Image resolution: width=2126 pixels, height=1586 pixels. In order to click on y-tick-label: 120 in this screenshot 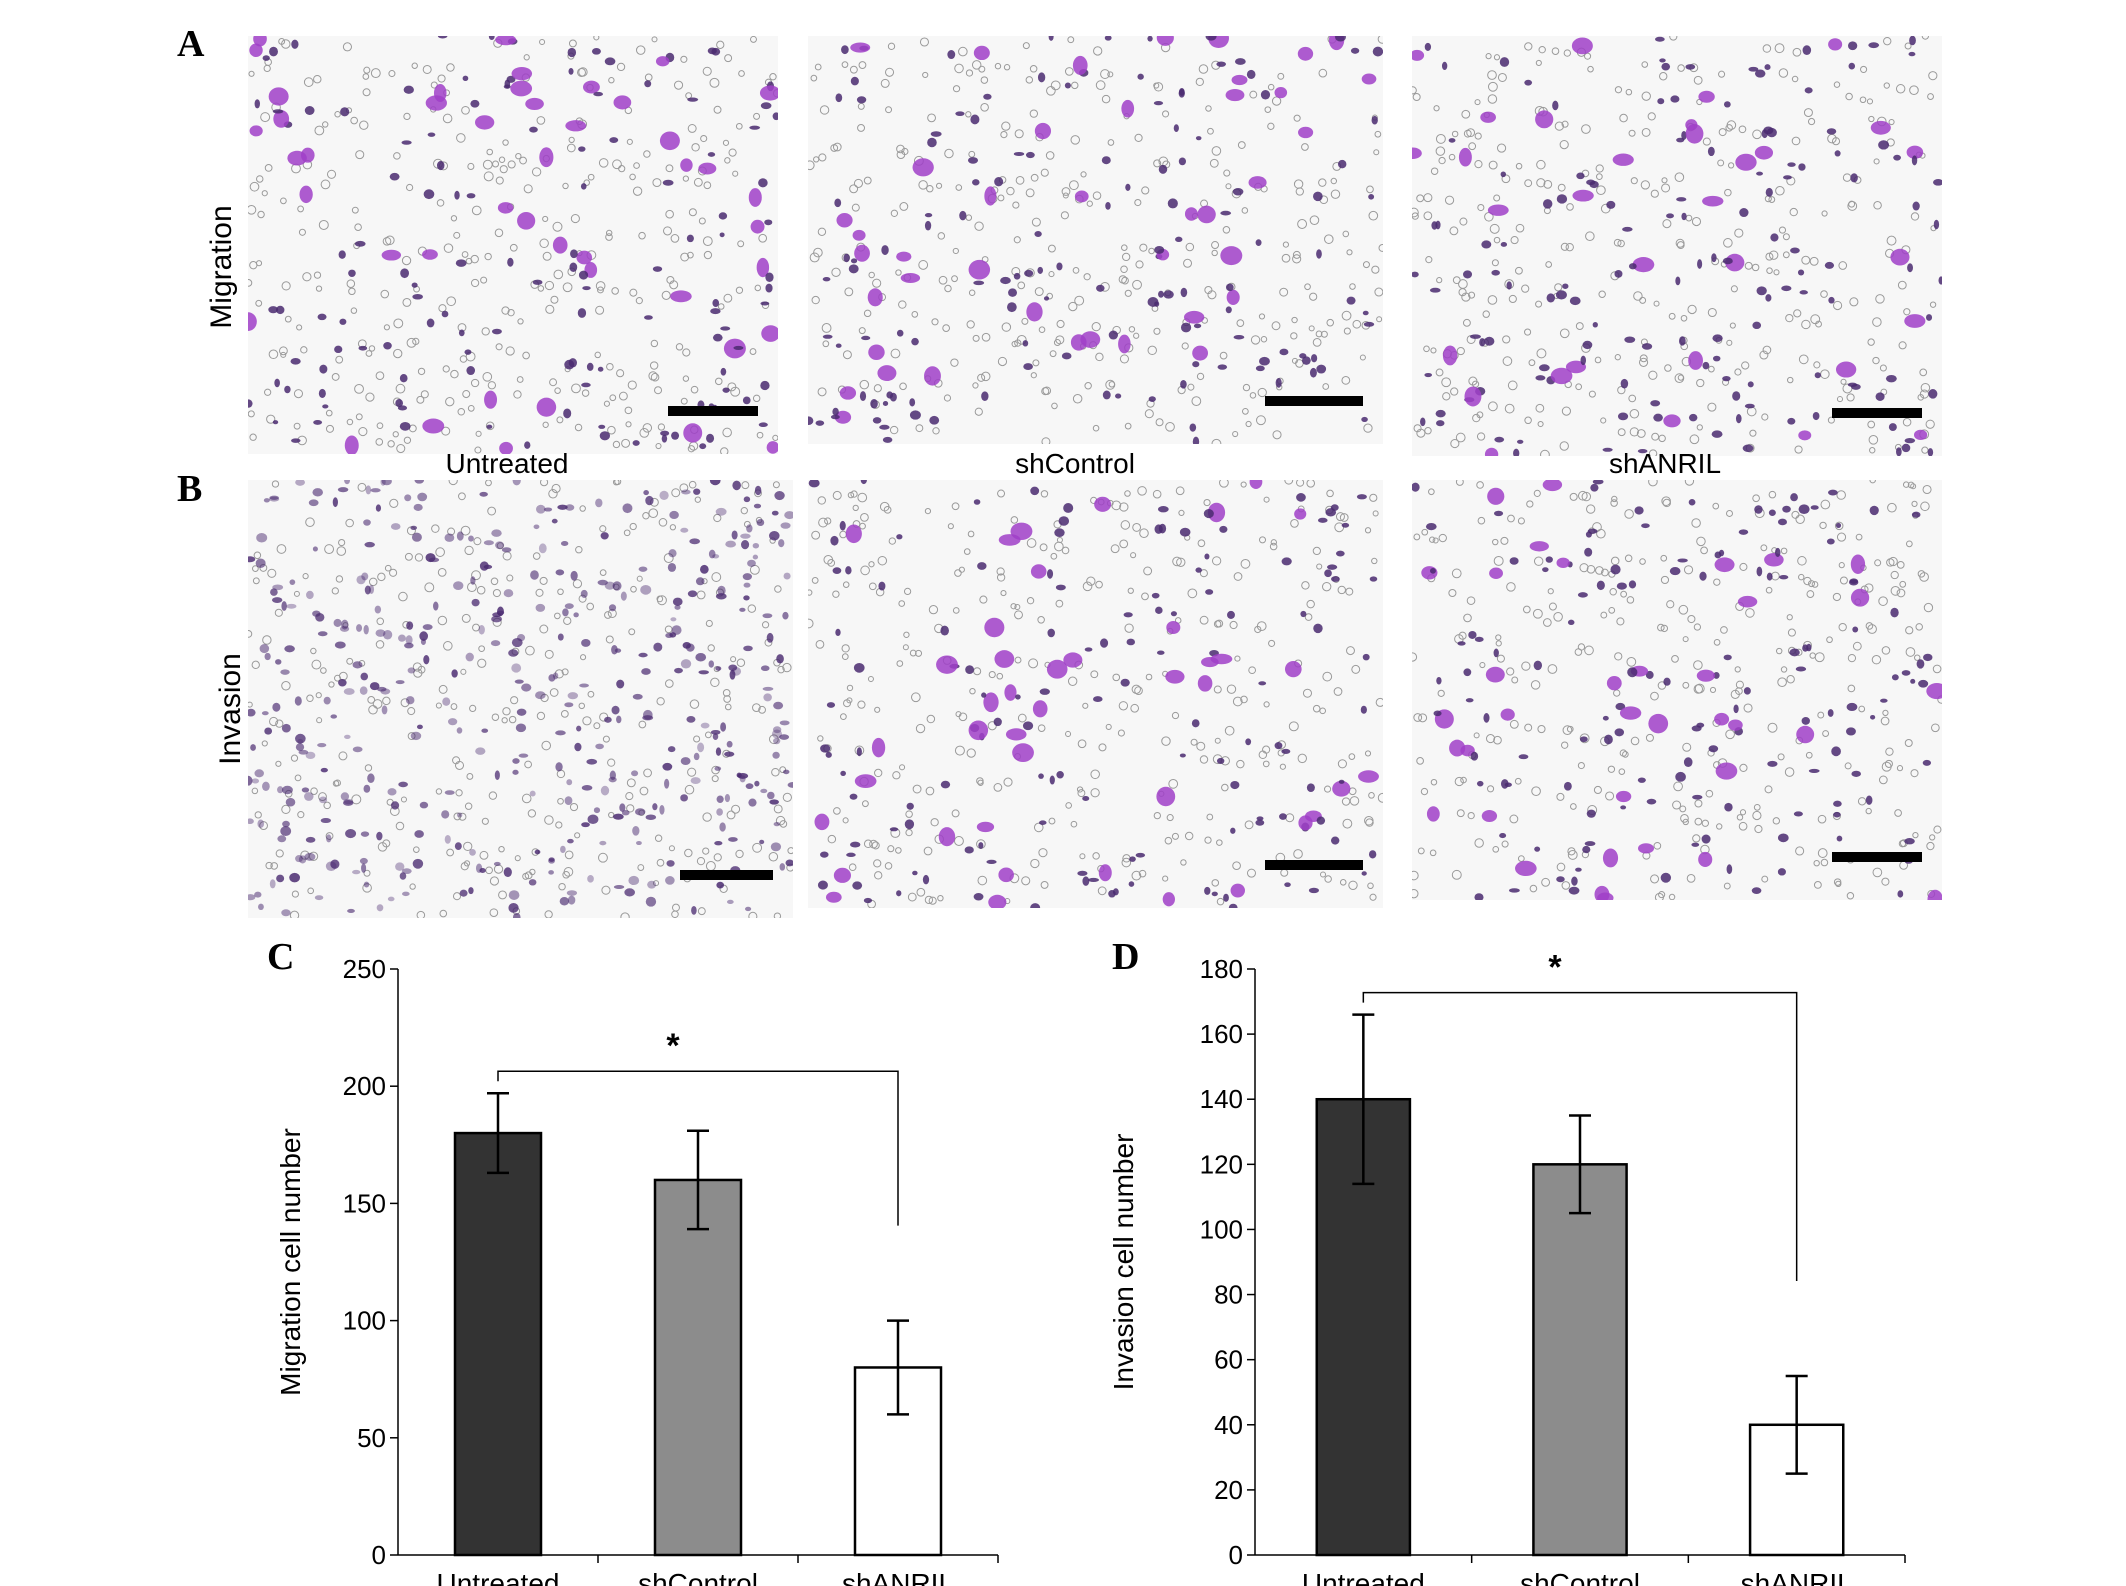, I will do `click(1221, 1164)`.